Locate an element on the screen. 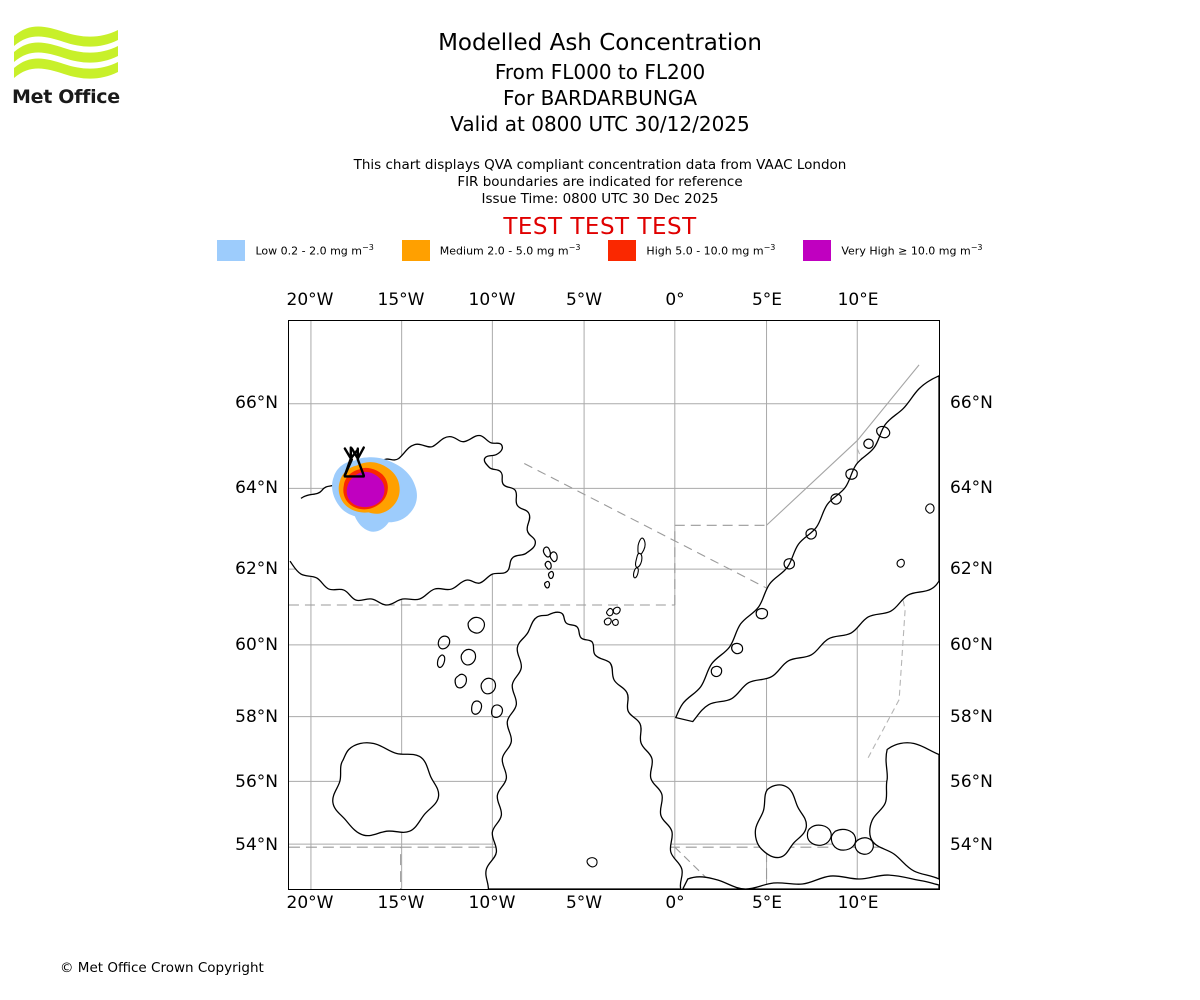 The height and width of the screenshot is (1000, 1200). iceland-coastline is located at coordinates (412, 520).